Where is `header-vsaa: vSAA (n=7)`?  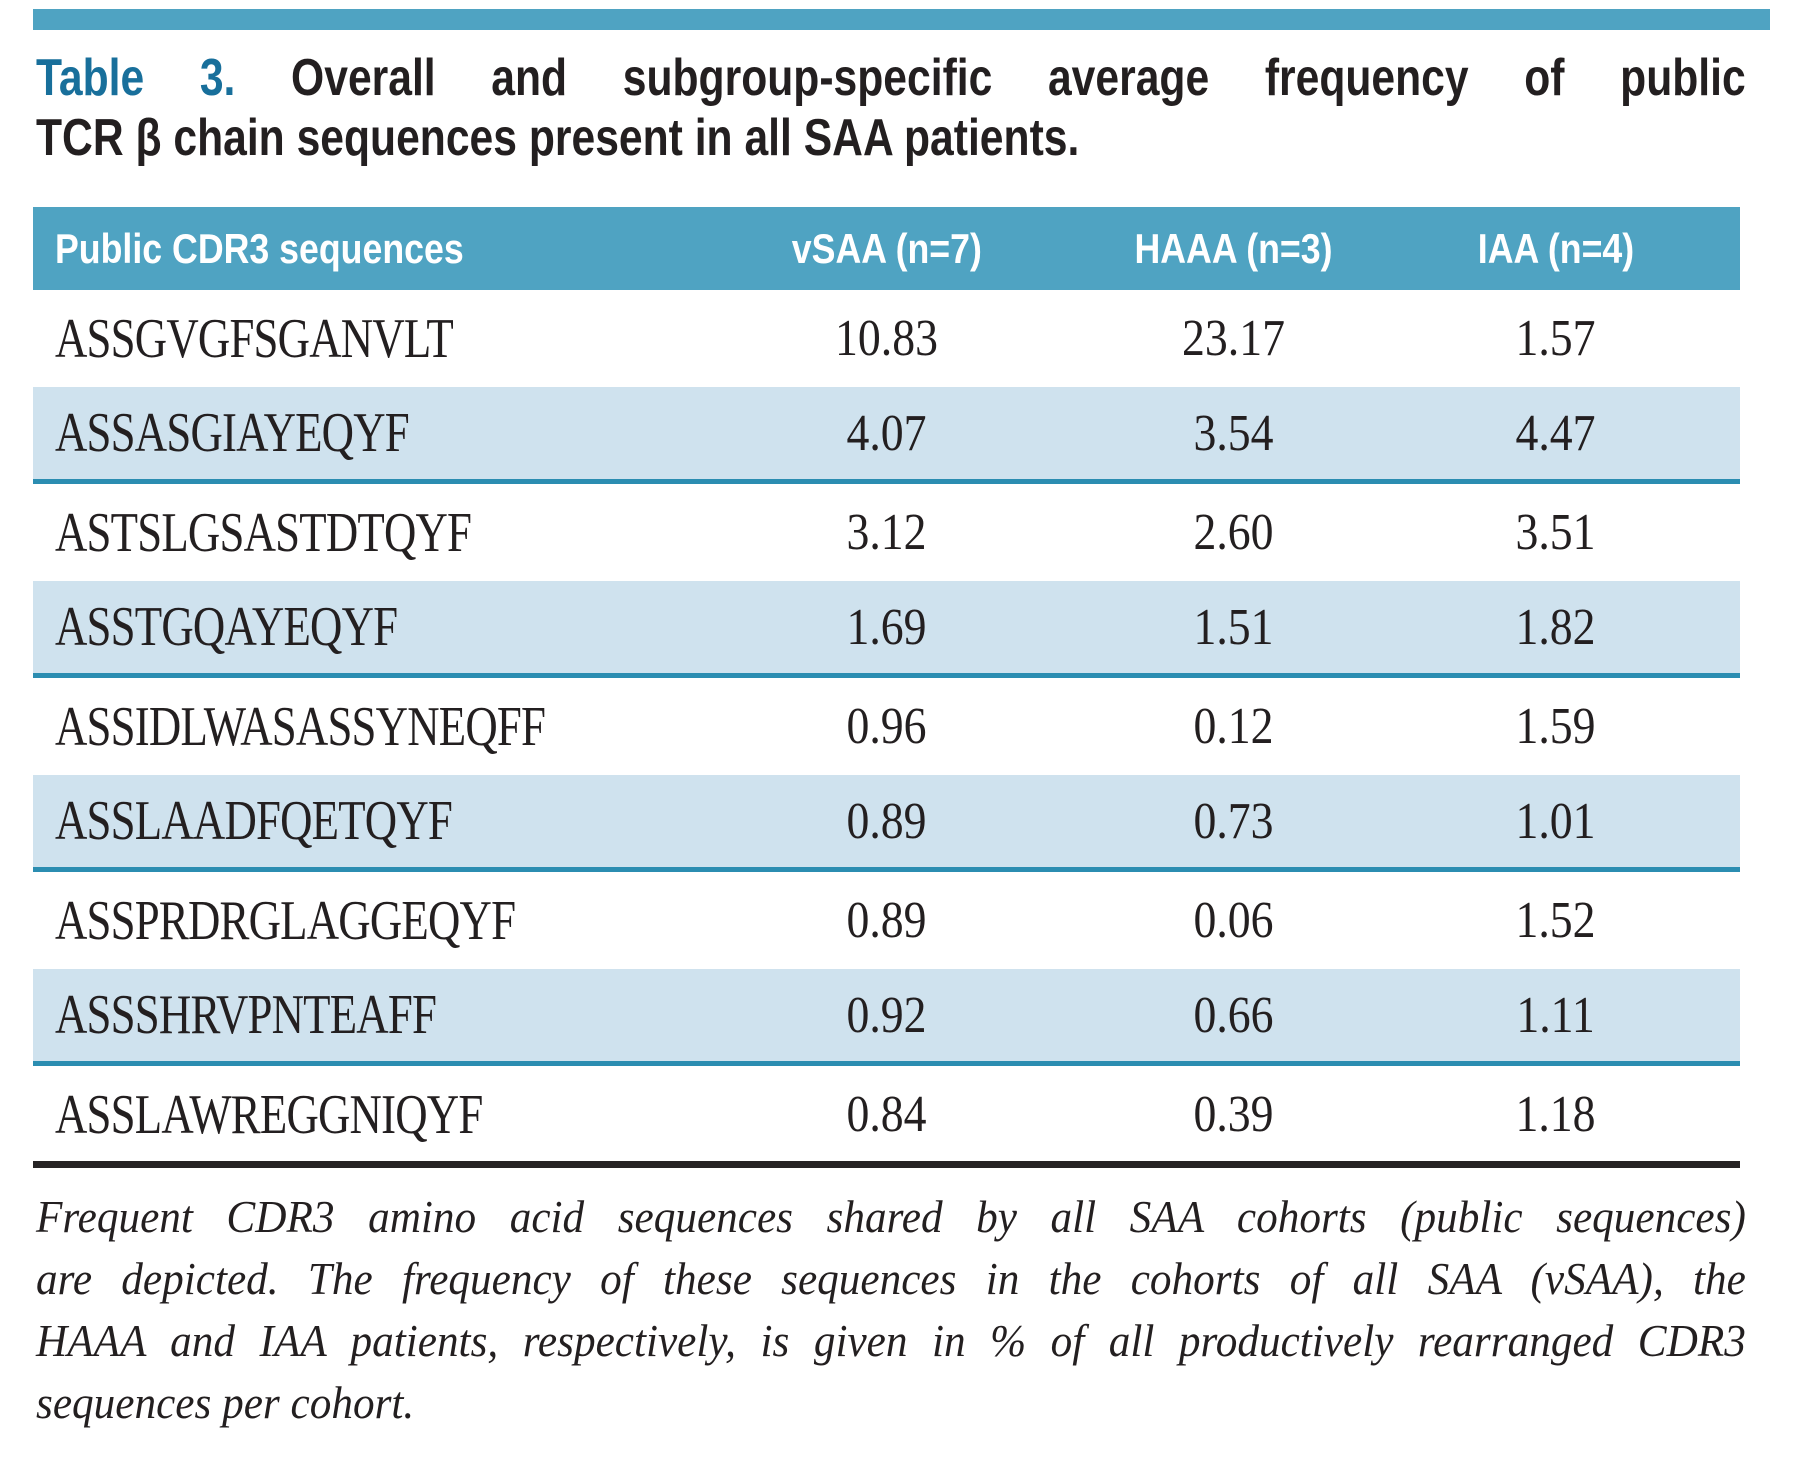
header-vsaa: vSAA (n=7) is located at coordinates (886, 248).